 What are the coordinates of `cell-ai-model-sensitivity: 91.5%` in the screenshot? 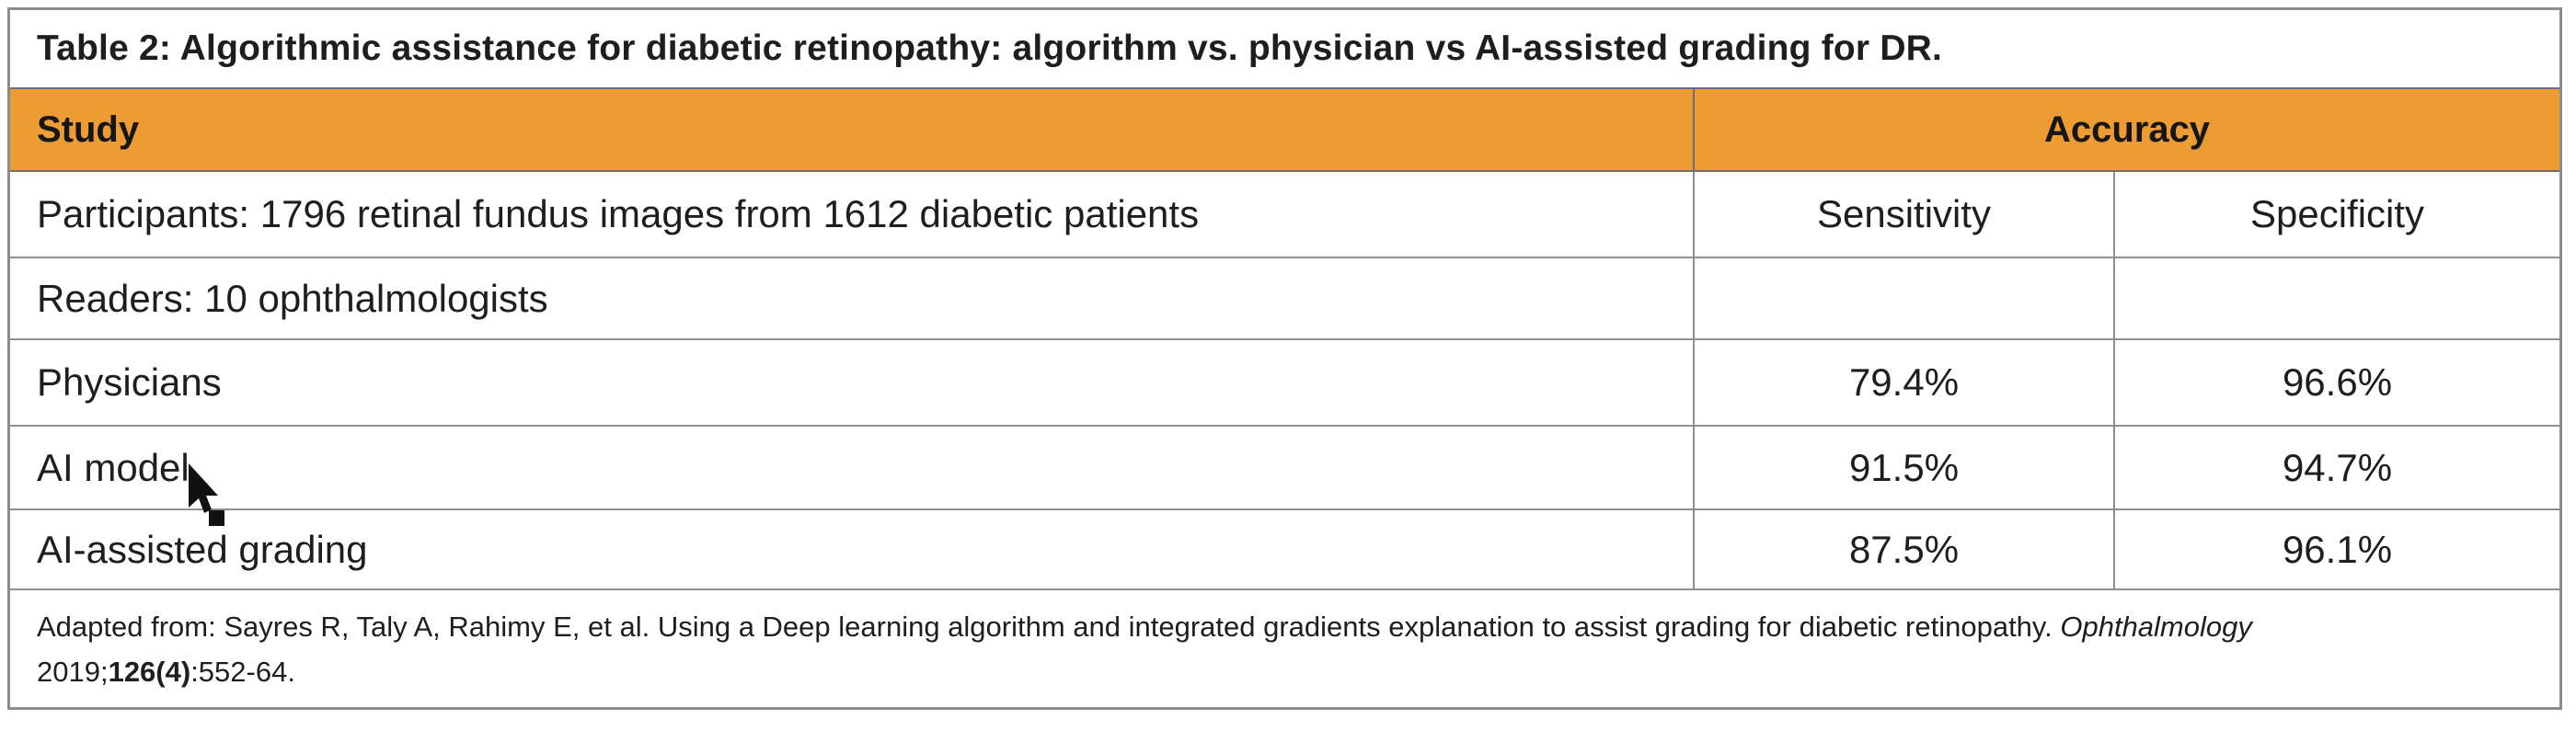 It's located at (1903, 467).